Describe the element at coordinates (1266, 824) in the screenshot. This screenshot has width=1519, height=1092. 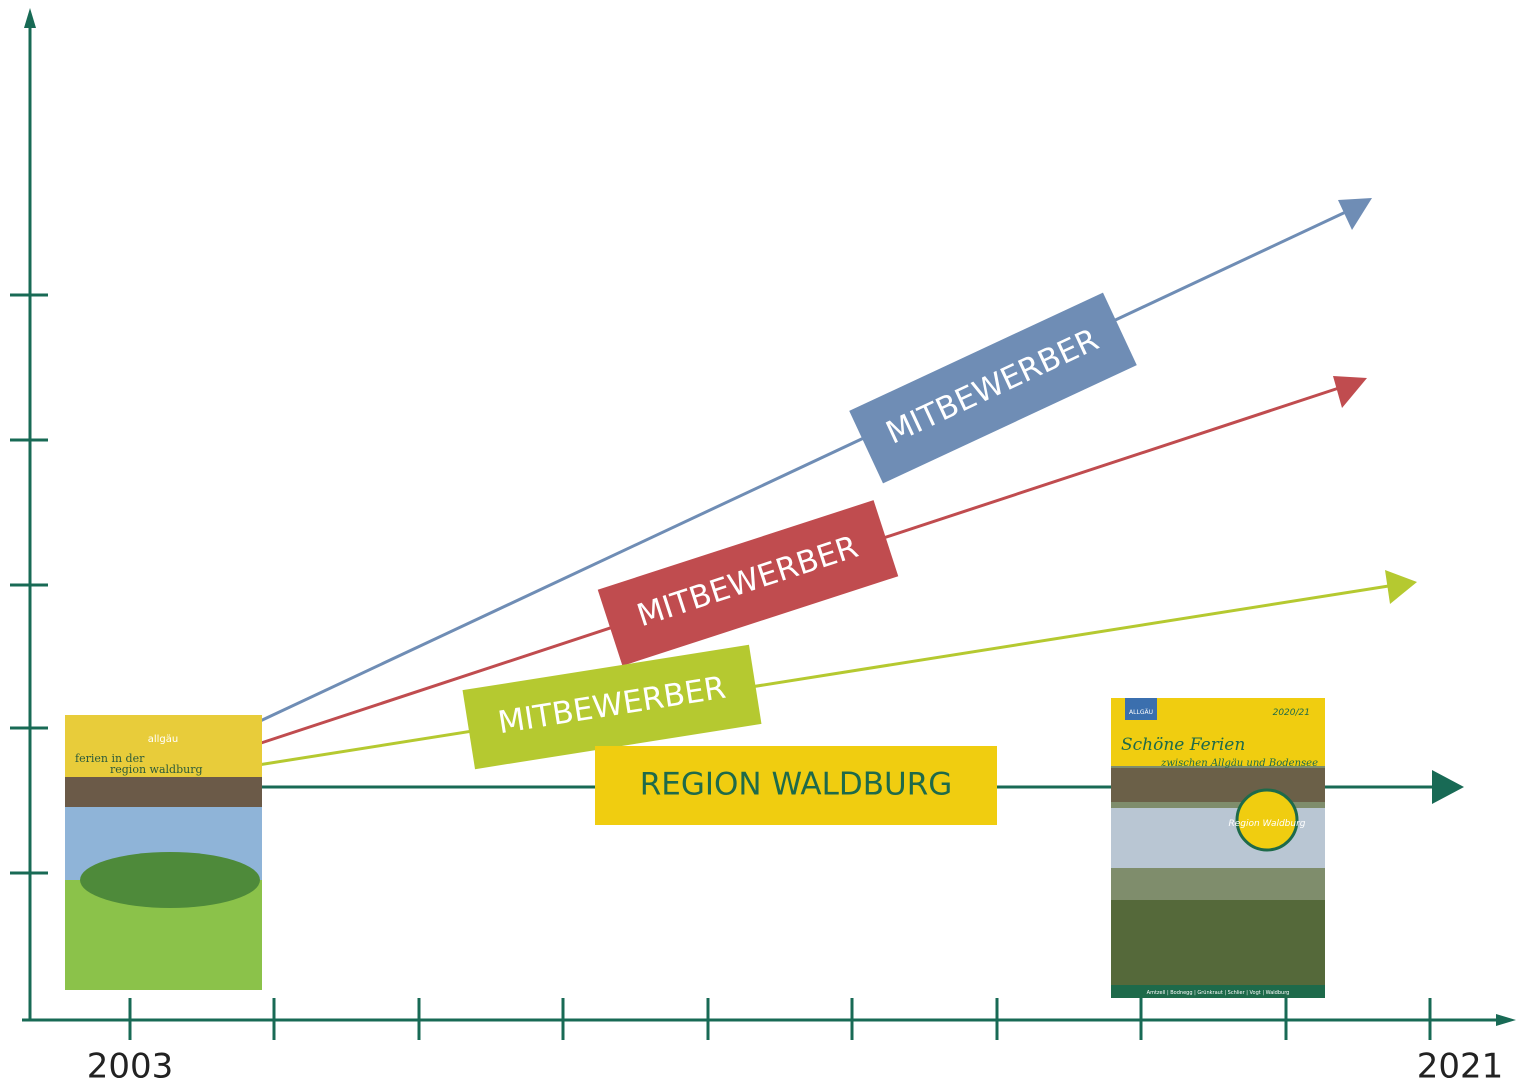
I see `badge: Region Waldburg` at that location.